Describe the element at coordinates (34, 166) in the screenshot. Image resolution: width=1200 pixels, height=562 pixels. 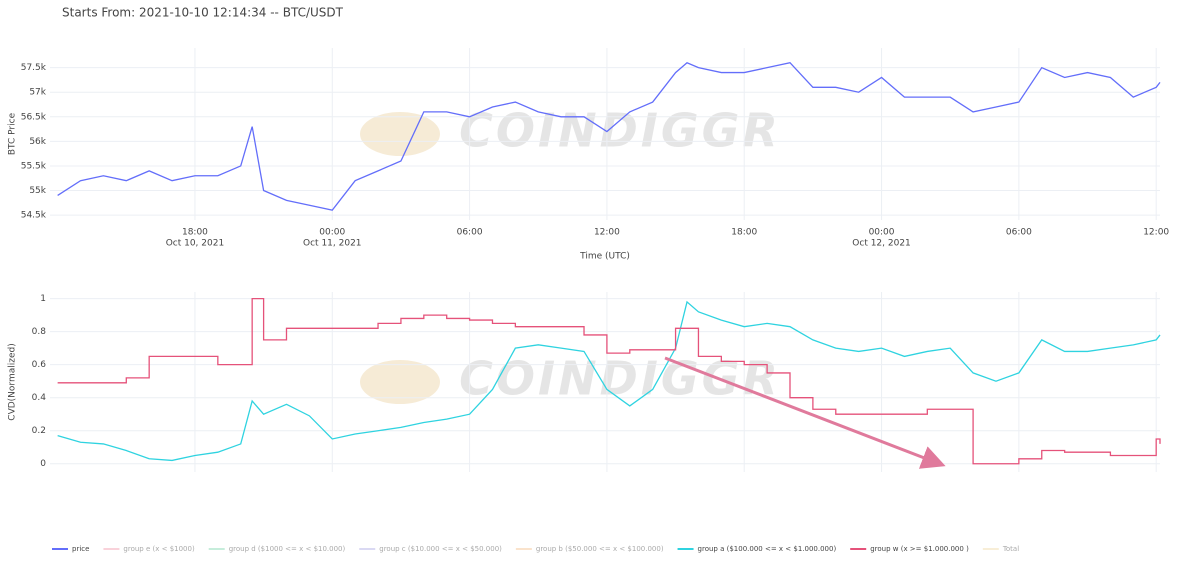
I see `y-tick-label: 55.5k` at that location.